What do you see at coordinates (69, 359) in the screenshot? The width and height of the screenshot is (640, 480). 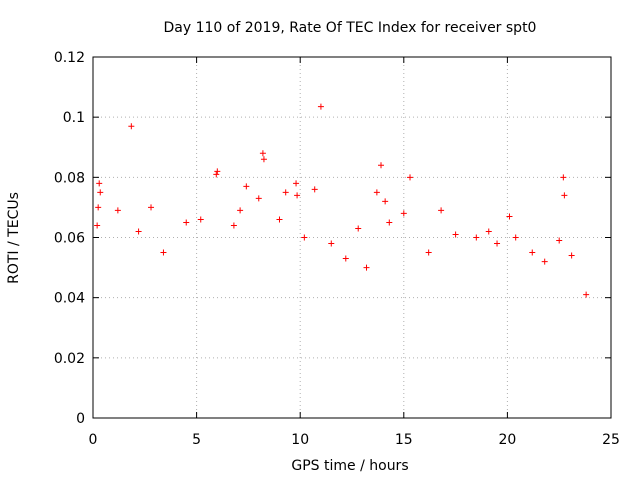 I see `y-tick-label: 0.02` at bounding box center [69, 359].